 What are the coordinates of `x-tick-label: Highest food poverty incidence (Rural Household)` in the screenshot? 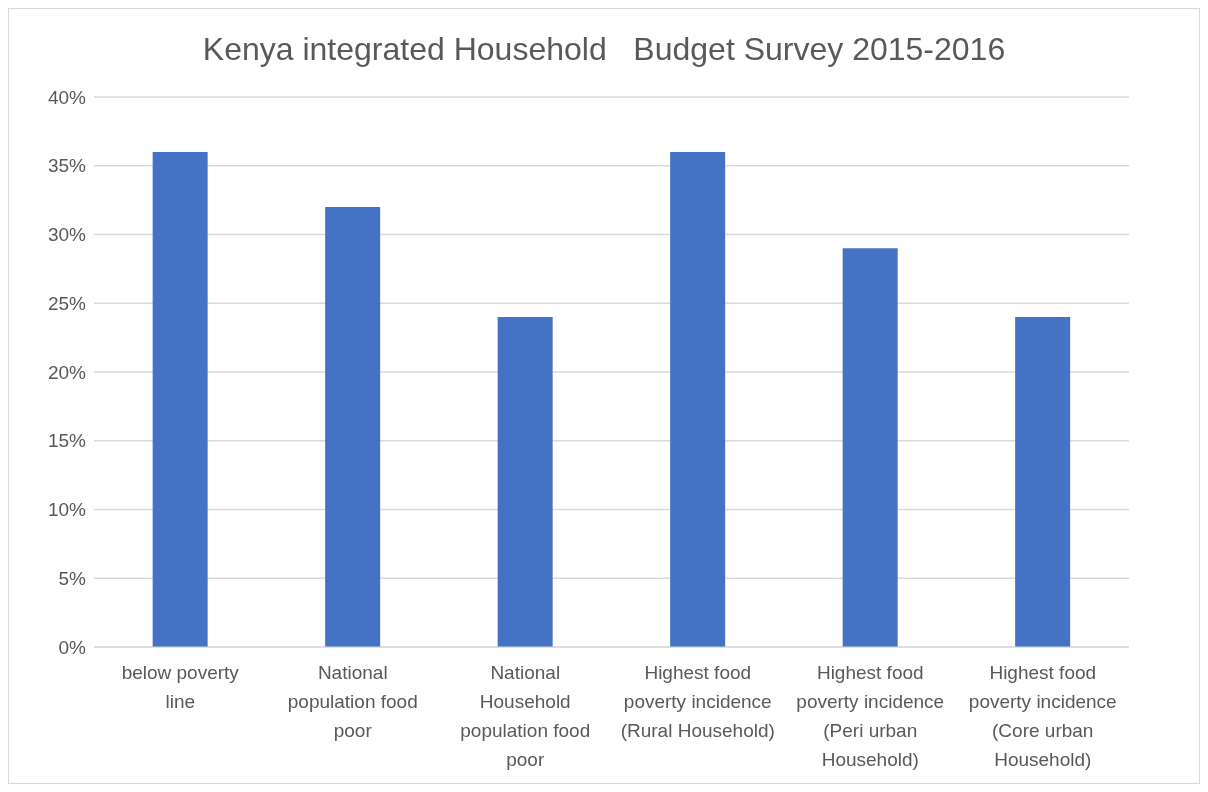 It's located at (697, 701).